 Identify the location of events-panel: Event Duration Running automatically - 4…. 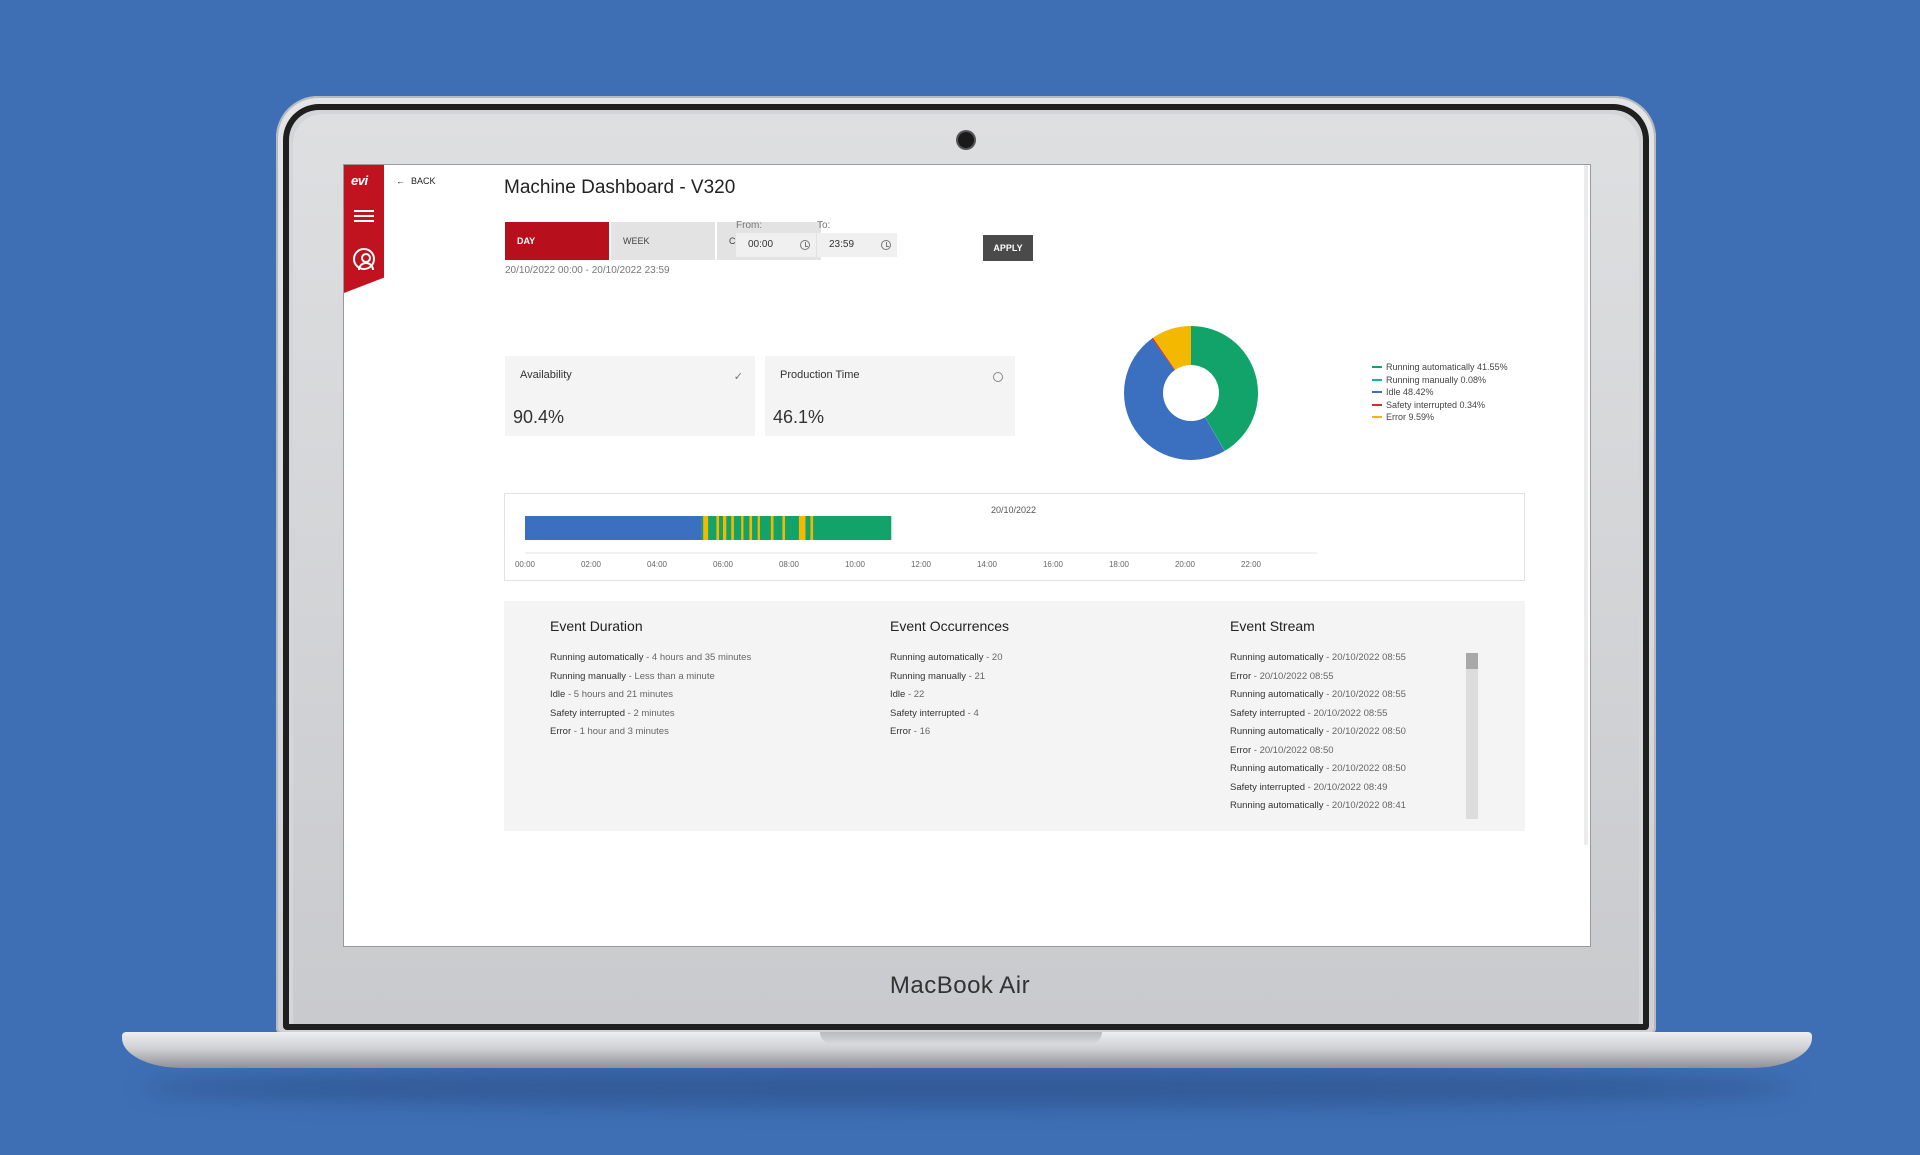
(1014, 716).